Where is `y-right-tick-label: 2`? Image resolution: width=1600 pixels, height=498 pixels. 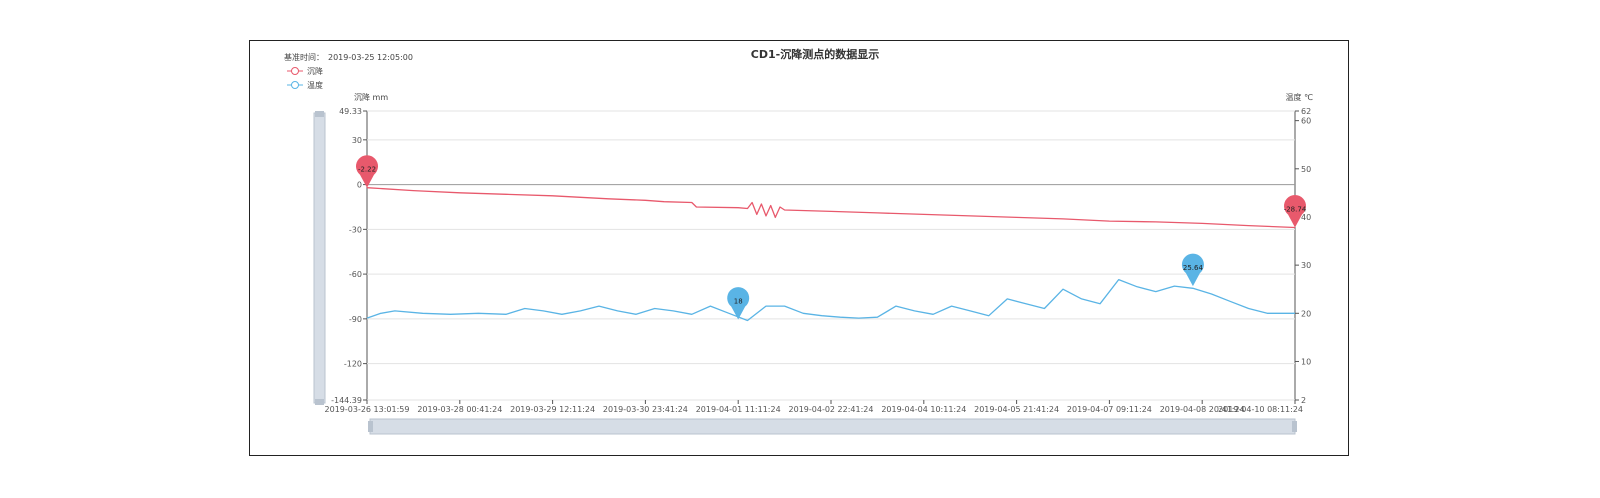 y-right-tick-label: 2 is located at coordinates (1303, 400).